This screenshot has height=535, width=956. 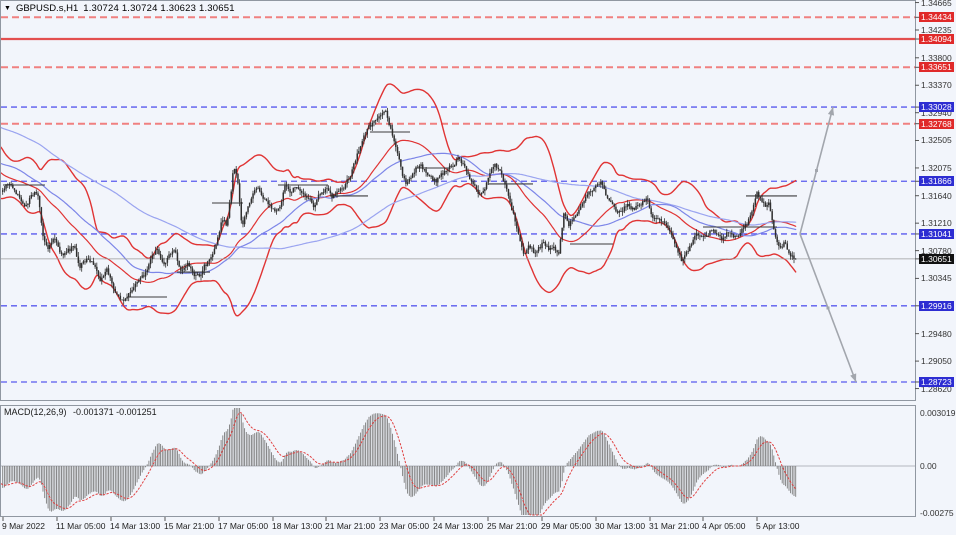 I want to click on price-tick-label: 1.31210, so click(x=936, y=223).